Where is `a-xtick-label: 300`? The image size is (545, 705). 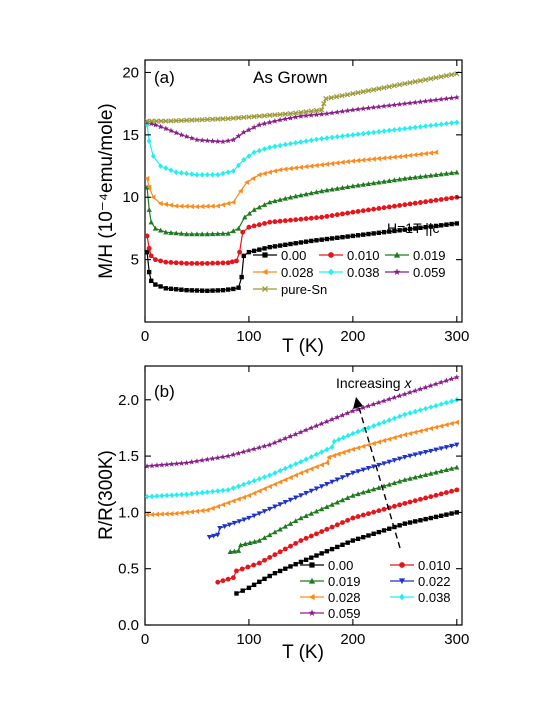
a-xtick-label: 300 is located at coordinates (456, 336).